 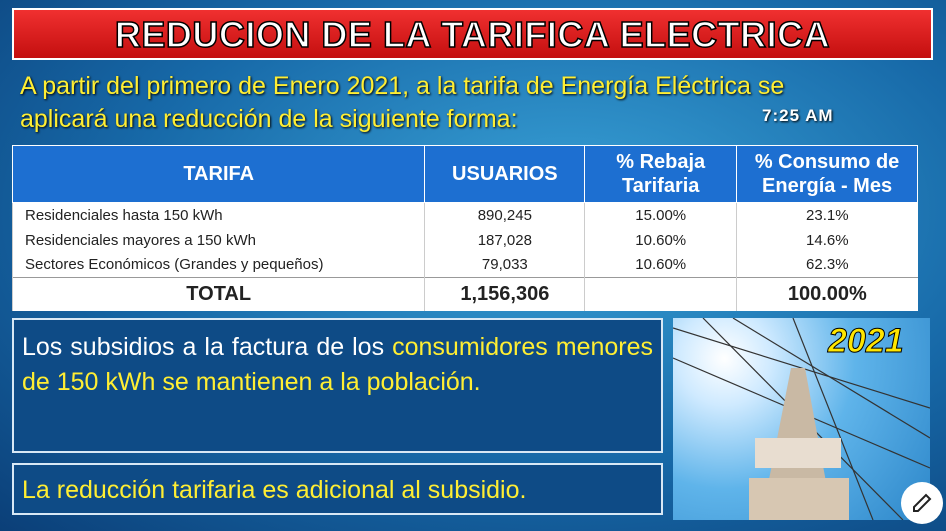 I want to click on pole-illustration, so click(x=801, y=419).